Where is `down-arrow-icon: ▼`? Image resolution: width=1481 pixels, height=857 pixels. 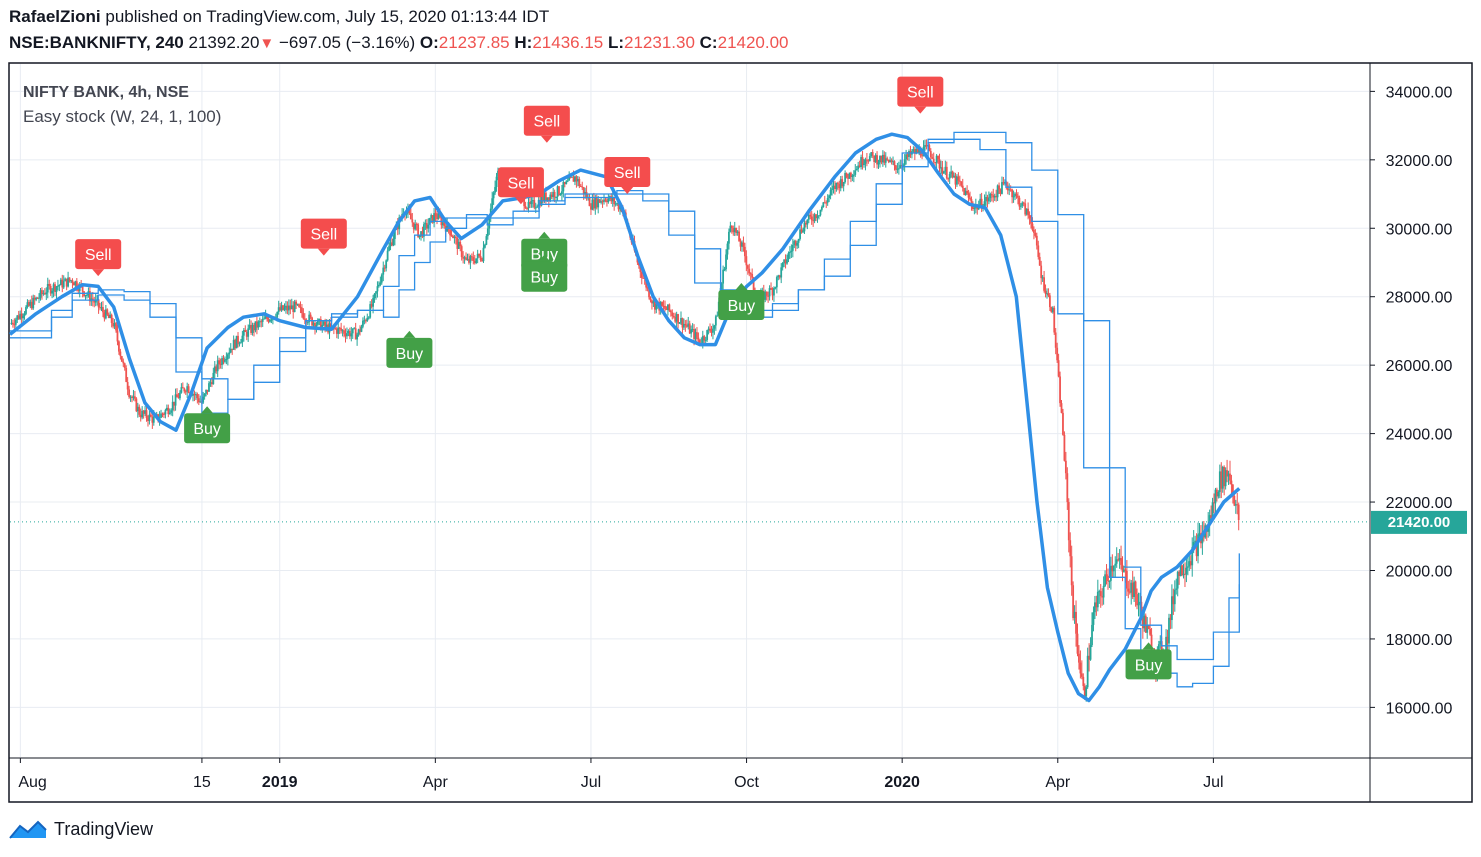
down-arrow-icon: ▼ is located at coordinates (267, 43).